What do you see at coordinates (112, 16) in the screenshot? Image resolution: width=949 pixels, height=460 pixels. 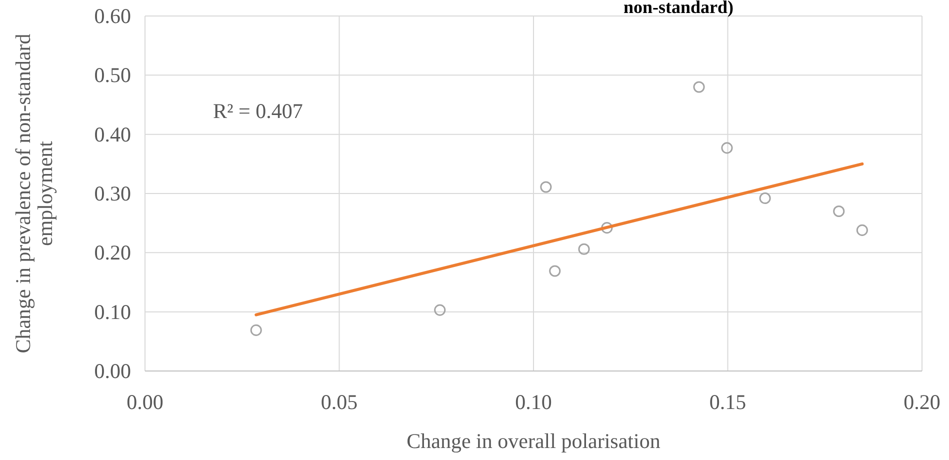 I see `y-tick-label: 0.60` at bounding box center [112, 16].